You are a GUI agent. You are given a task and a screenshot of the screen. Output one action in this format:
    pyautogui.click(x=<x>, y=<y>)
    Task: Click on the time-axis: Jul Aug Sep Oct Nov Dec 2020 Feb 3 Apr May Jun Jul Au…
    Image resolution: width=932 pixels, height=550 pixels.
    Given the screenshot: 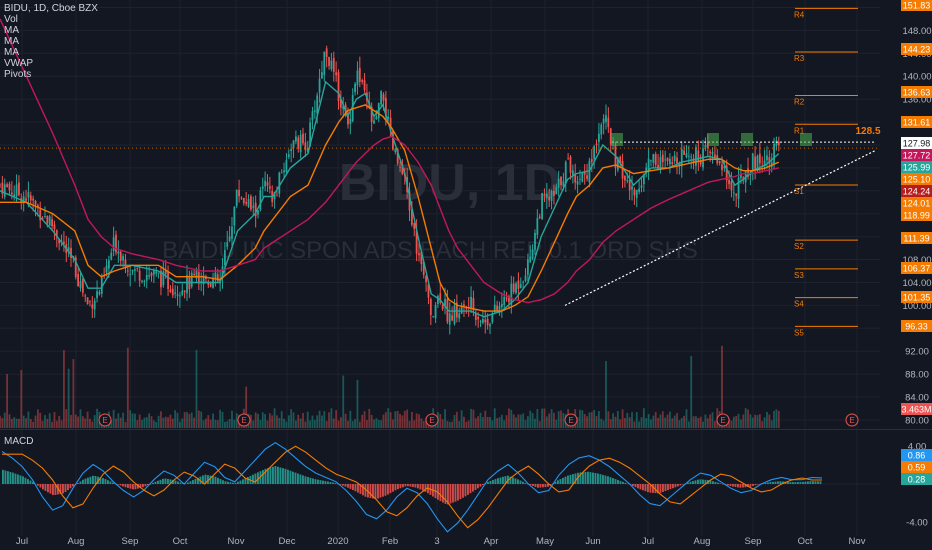 What is the action you would take?
    pyautogui.click(x=441, y=541)
    